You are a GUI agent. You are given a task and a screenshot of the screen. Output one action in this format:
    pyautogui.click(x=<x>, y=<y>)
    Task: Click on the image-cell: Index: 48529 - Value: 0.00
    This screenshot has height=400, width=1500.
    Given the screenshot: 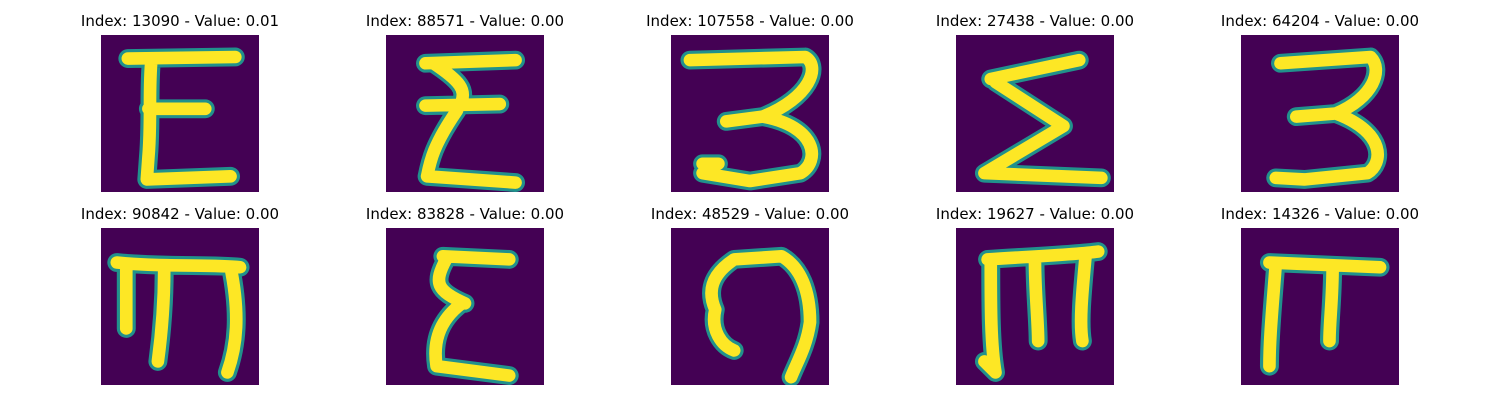 What is the action you would take?
    pyautogui.click(x=750, y=295)
    